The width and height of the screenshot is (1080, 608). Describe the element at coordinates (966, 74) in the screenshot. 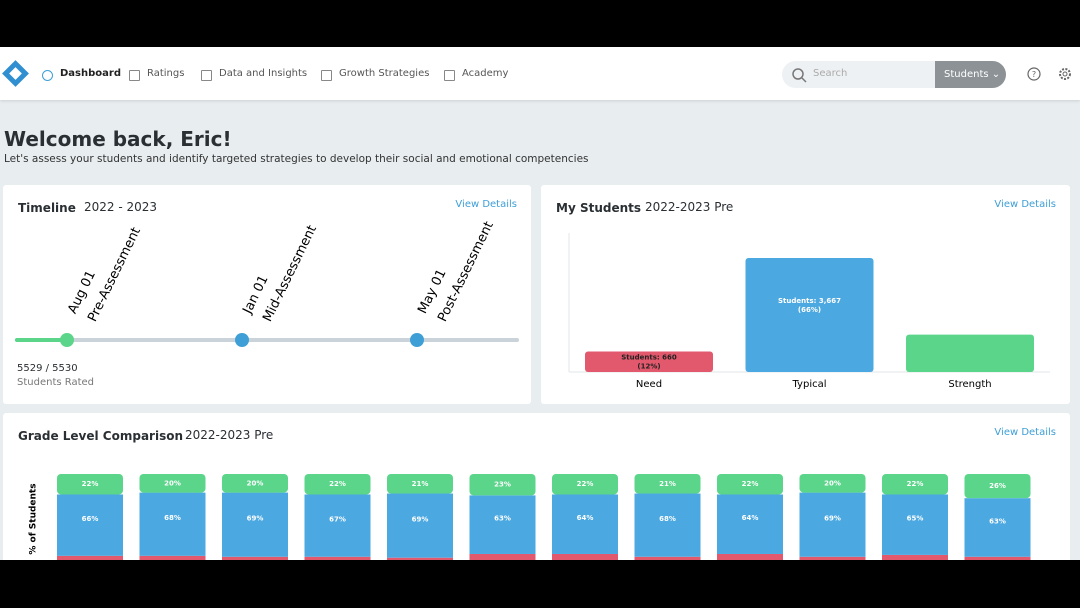

I see `dropdown-label: Students` at that location.